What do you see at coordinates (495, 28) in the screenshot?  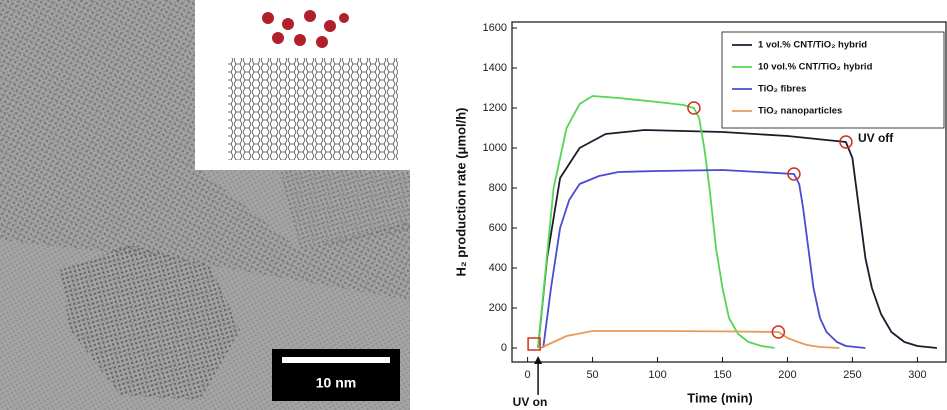 I see `y-tick-label: 1600` at bounding box center [495, 28].